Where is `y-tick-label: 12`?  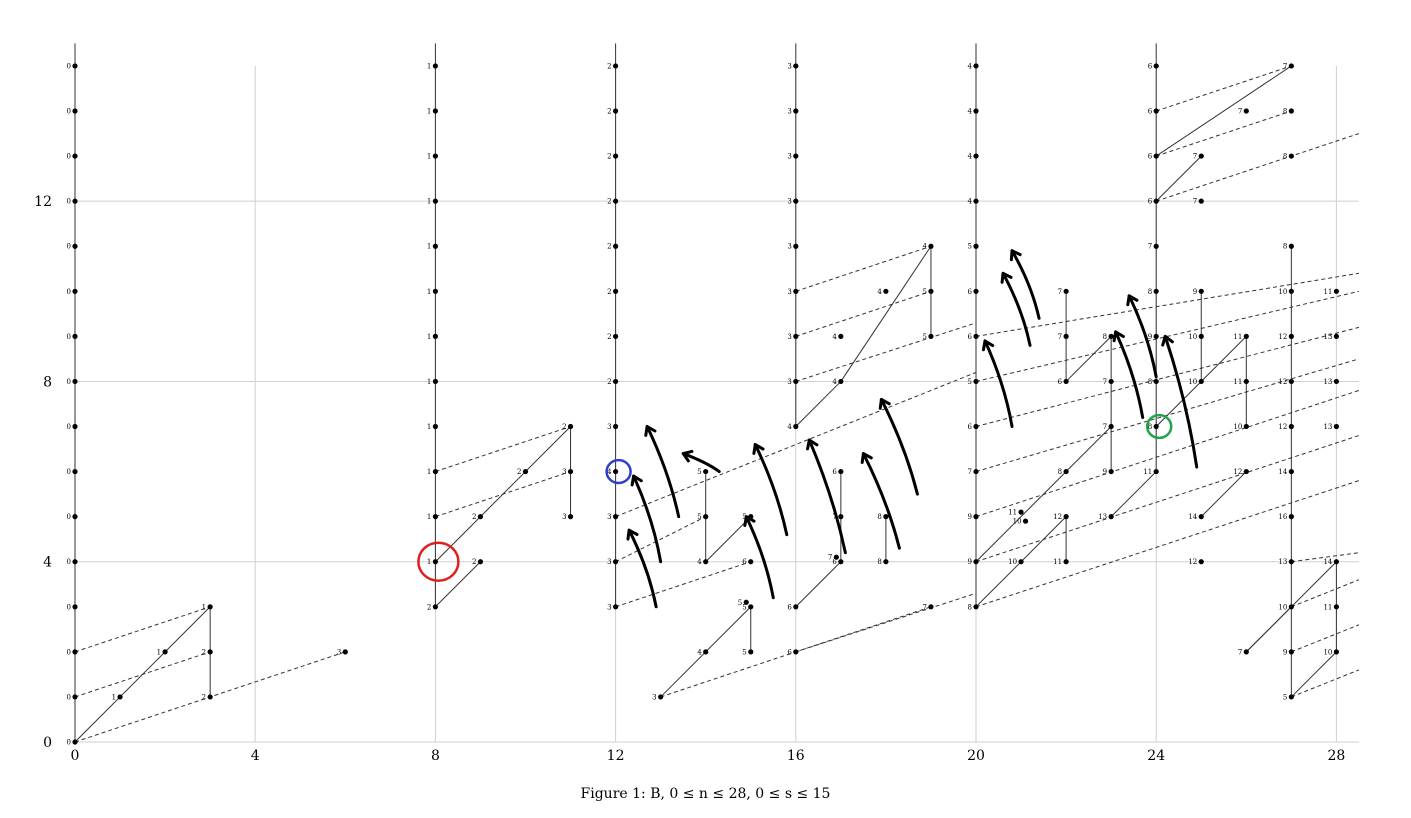
y-tick-label: 12 is located at coordinates (43, 202).